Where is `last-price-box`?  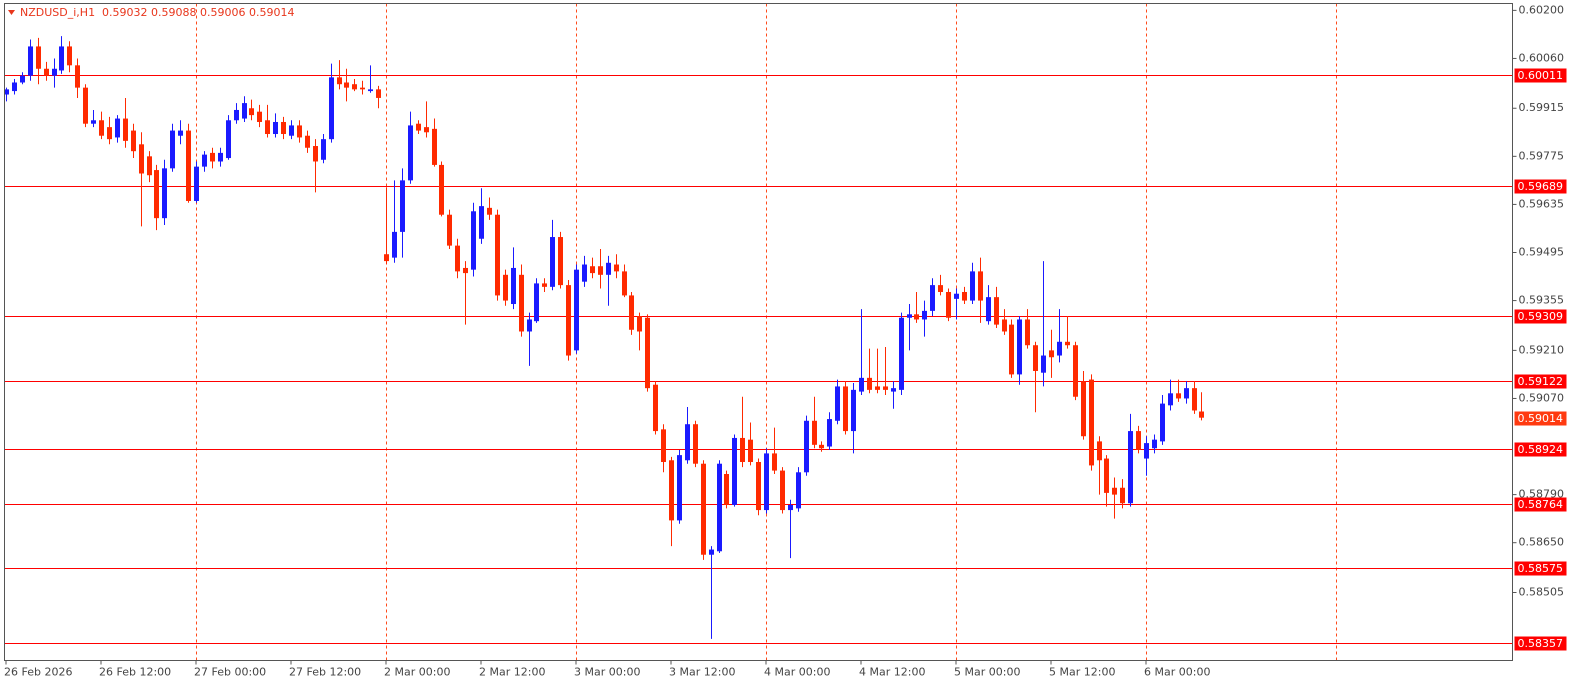 last-price-box is located at coordinates (1540, 418).